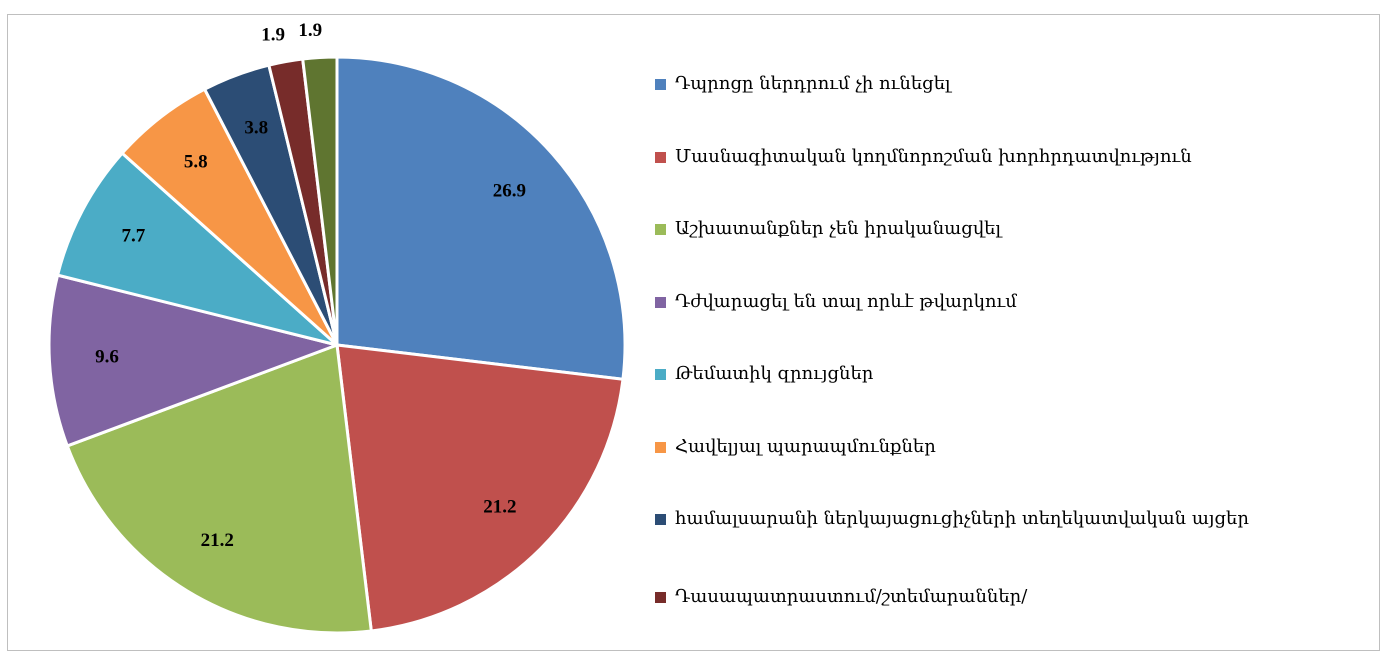  I want to click on data-label: 3.8, so click(256, 128).